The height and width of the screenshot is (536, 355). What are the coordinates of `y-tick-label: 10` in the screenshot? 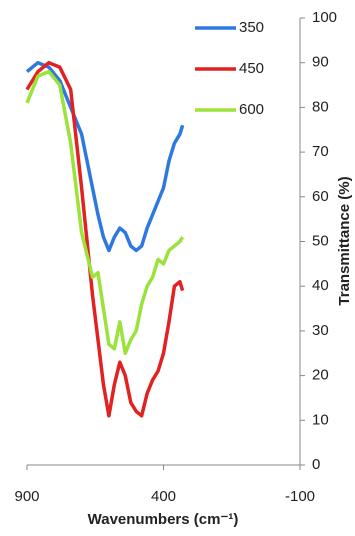 It's located at (320, 419).